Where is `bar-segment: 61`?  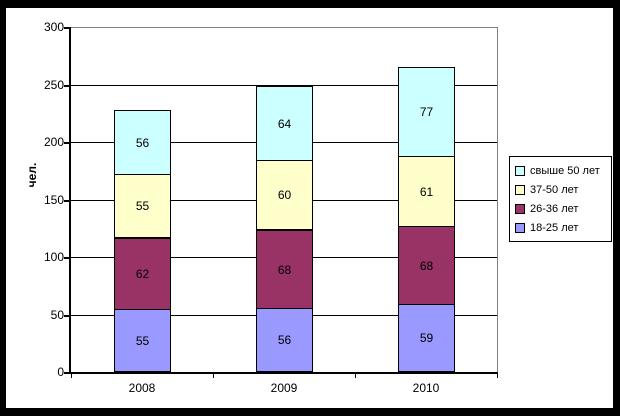
bar-segment: 61 is located at coordinates (426, 191).